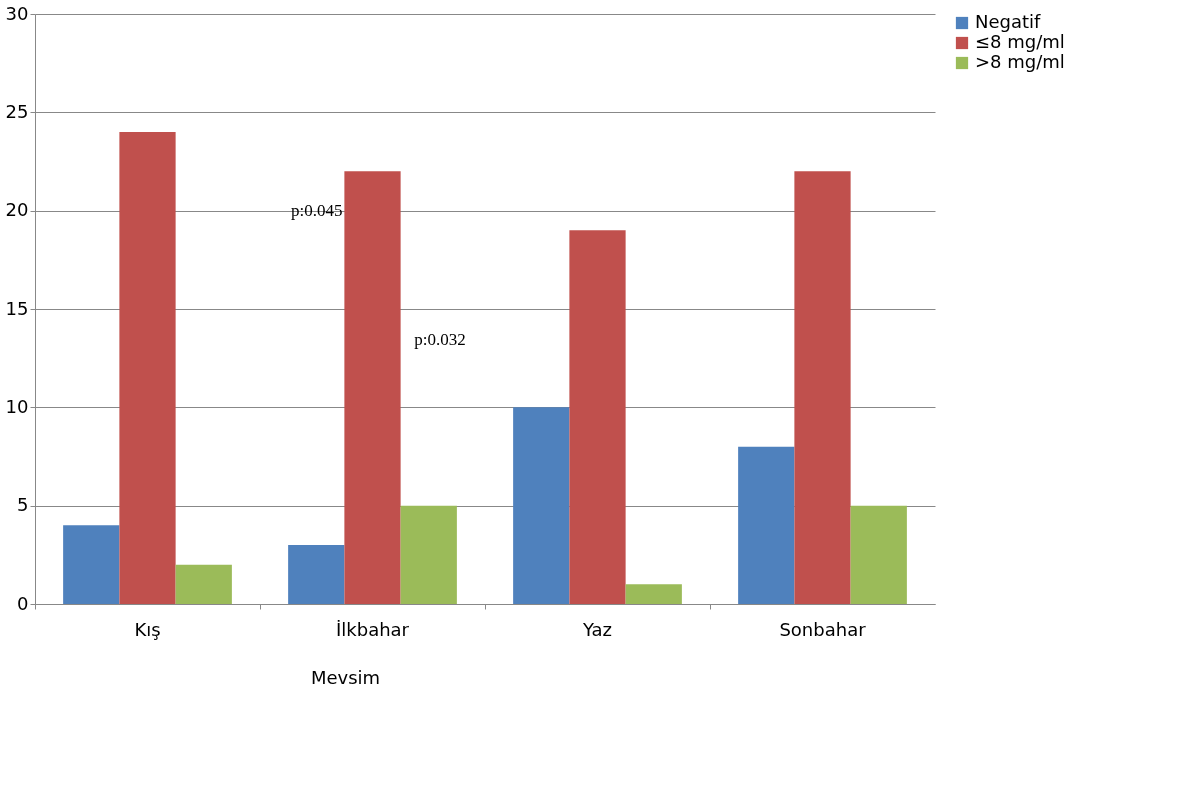  What do you see at coordinates (823, 629) in the screenshot?
I see `x-tick-label: Sonbahar` at bounding box center [823, 629].